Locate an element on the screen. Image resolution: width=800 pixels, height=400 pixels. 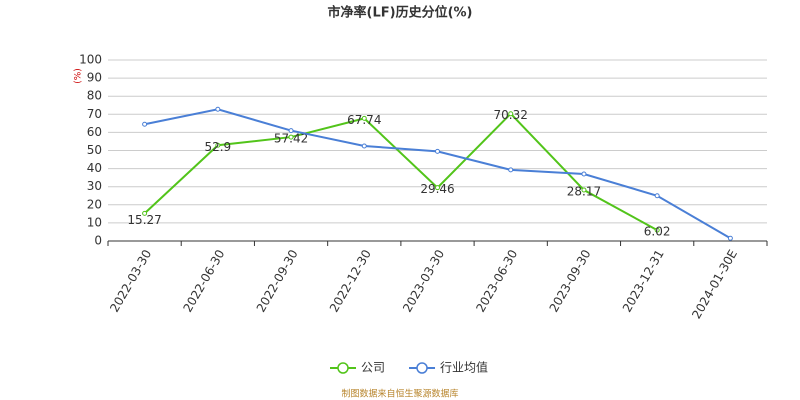
y-tick-label: 90 is located at coordinates (94, 78).